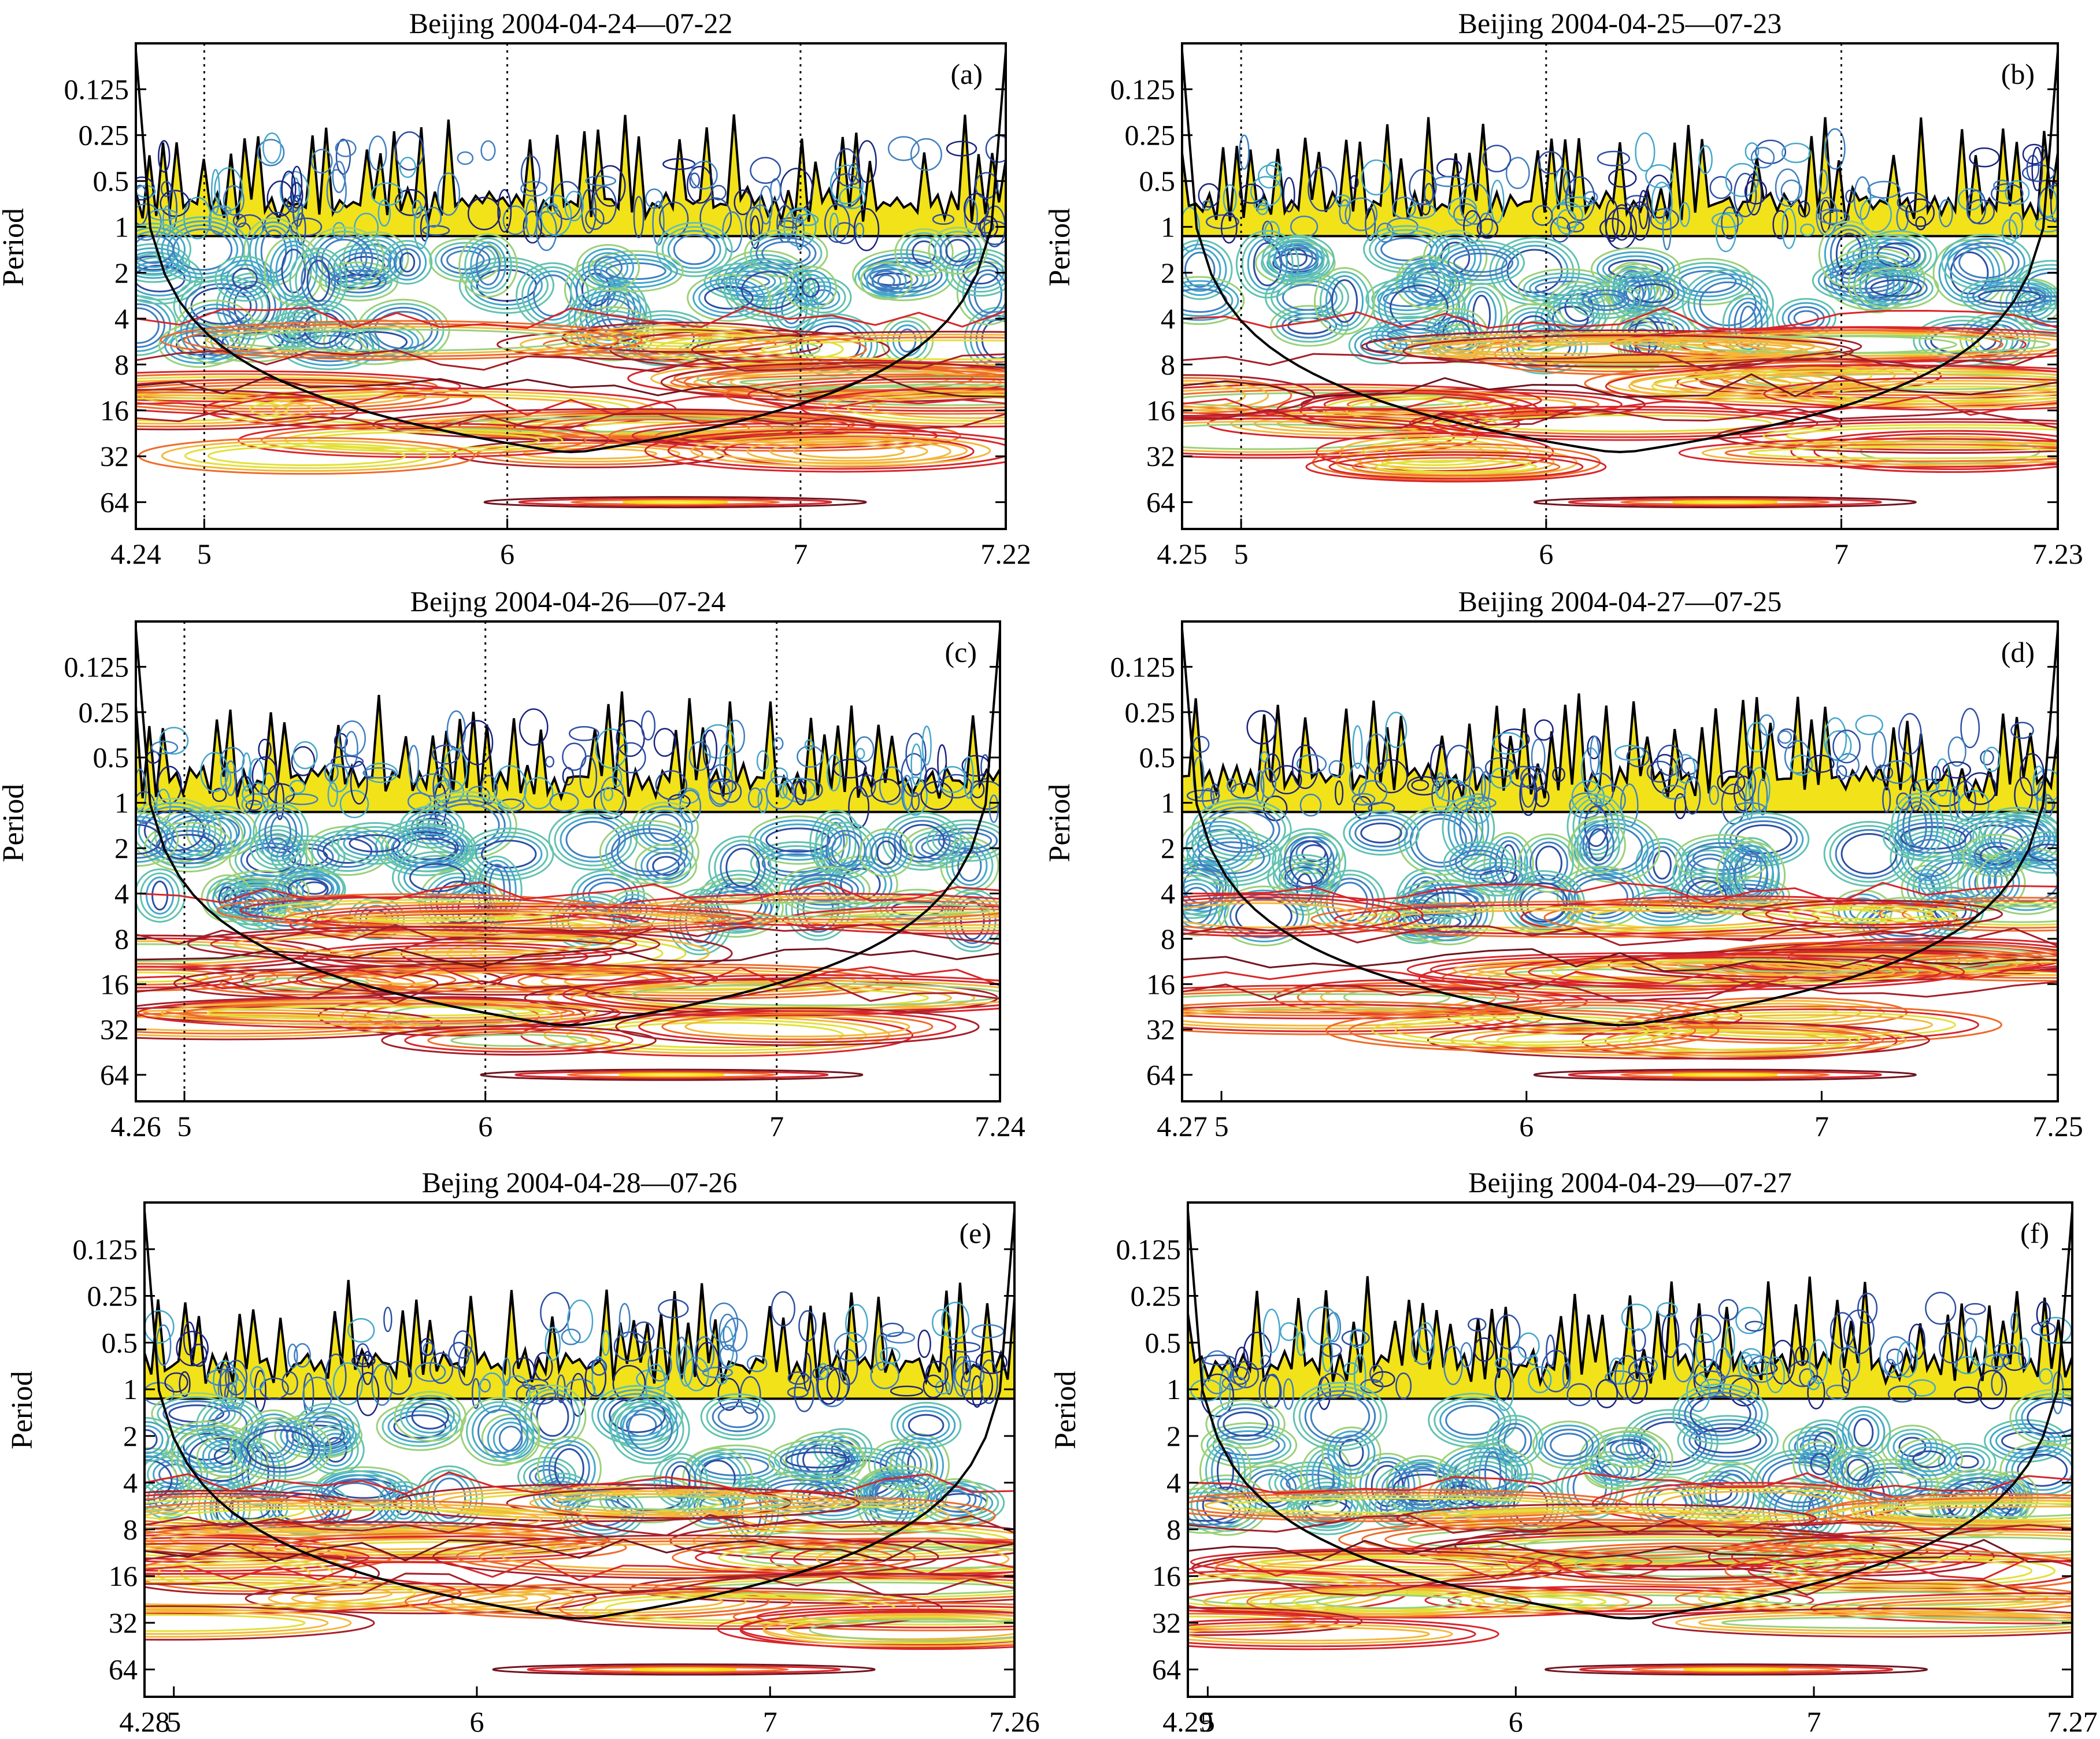 This screenshot has width=2100, height=1739. Describe the element at coordinates (104, 135) in the screenshot. I see `y-tick-label: 0.25` at that location.